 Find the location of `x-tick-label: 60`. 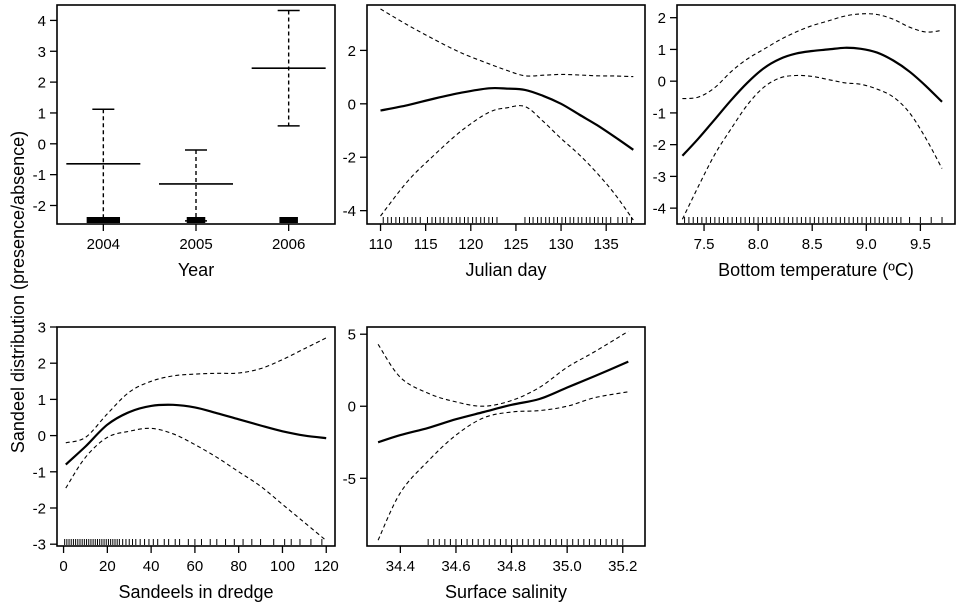

x-tick-label: 60 is located at coordinates (195, 566).